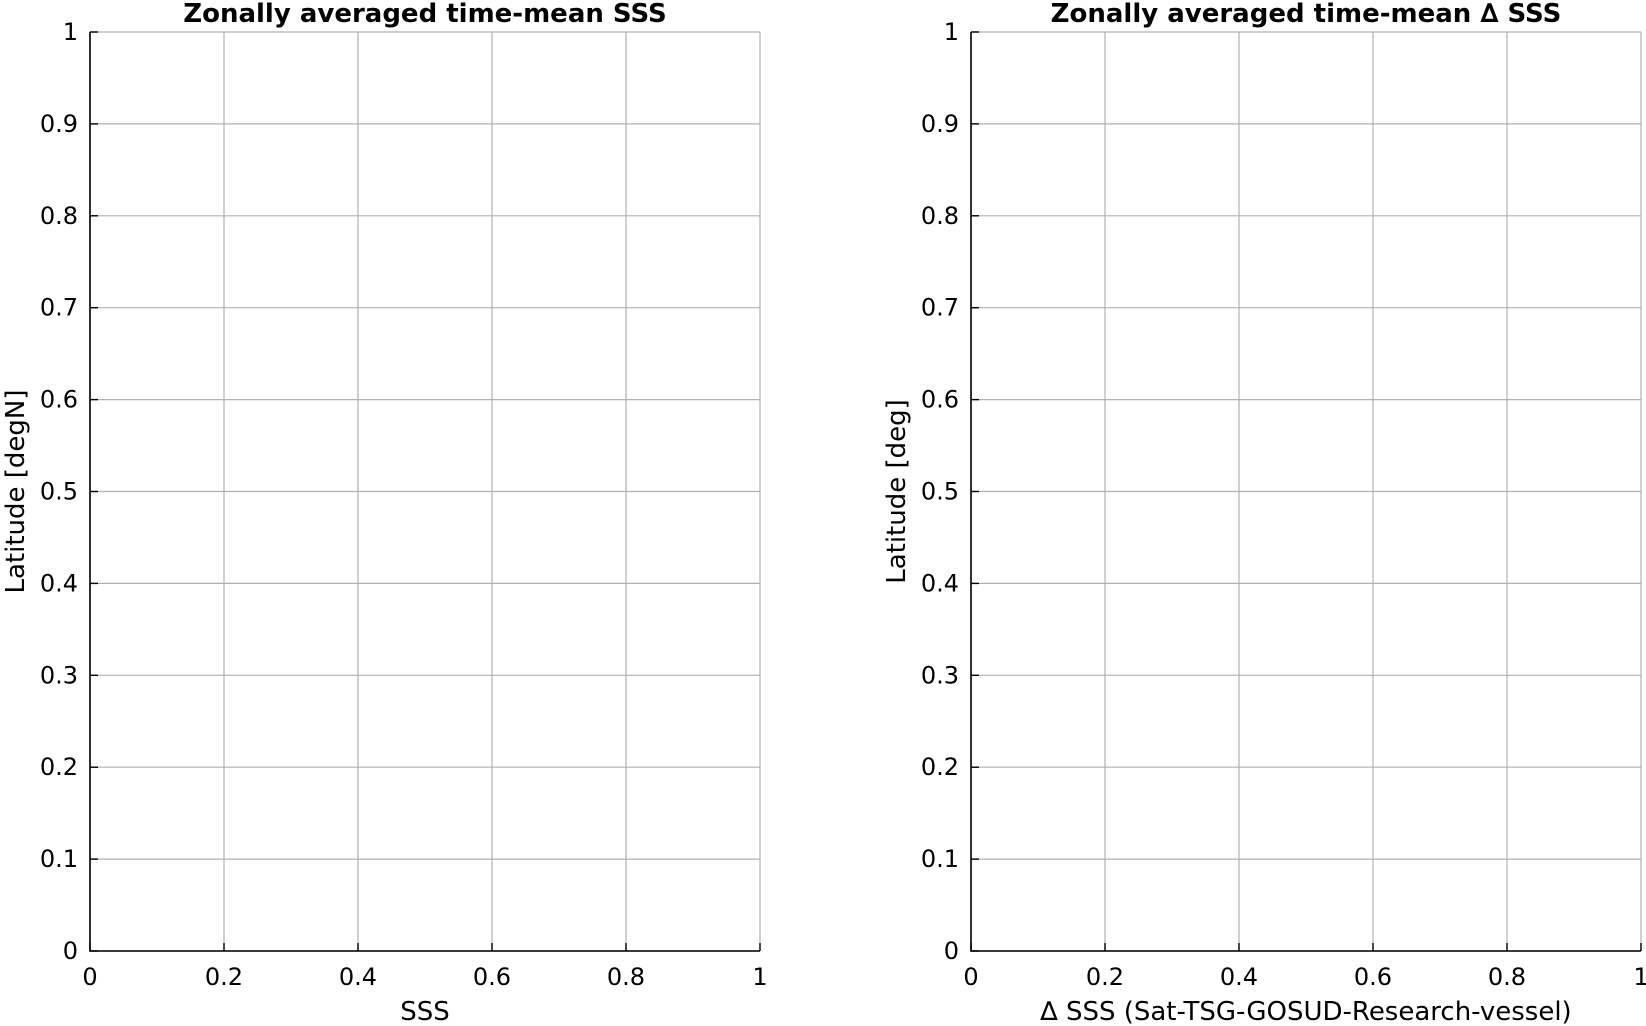 The width and height of the screenshot is (1646, 1026). What do you see at coordinates (492, 977) in the screenshot?
I see `left-x-tick-label-3: 0.6` at bounding box center [492, 977].